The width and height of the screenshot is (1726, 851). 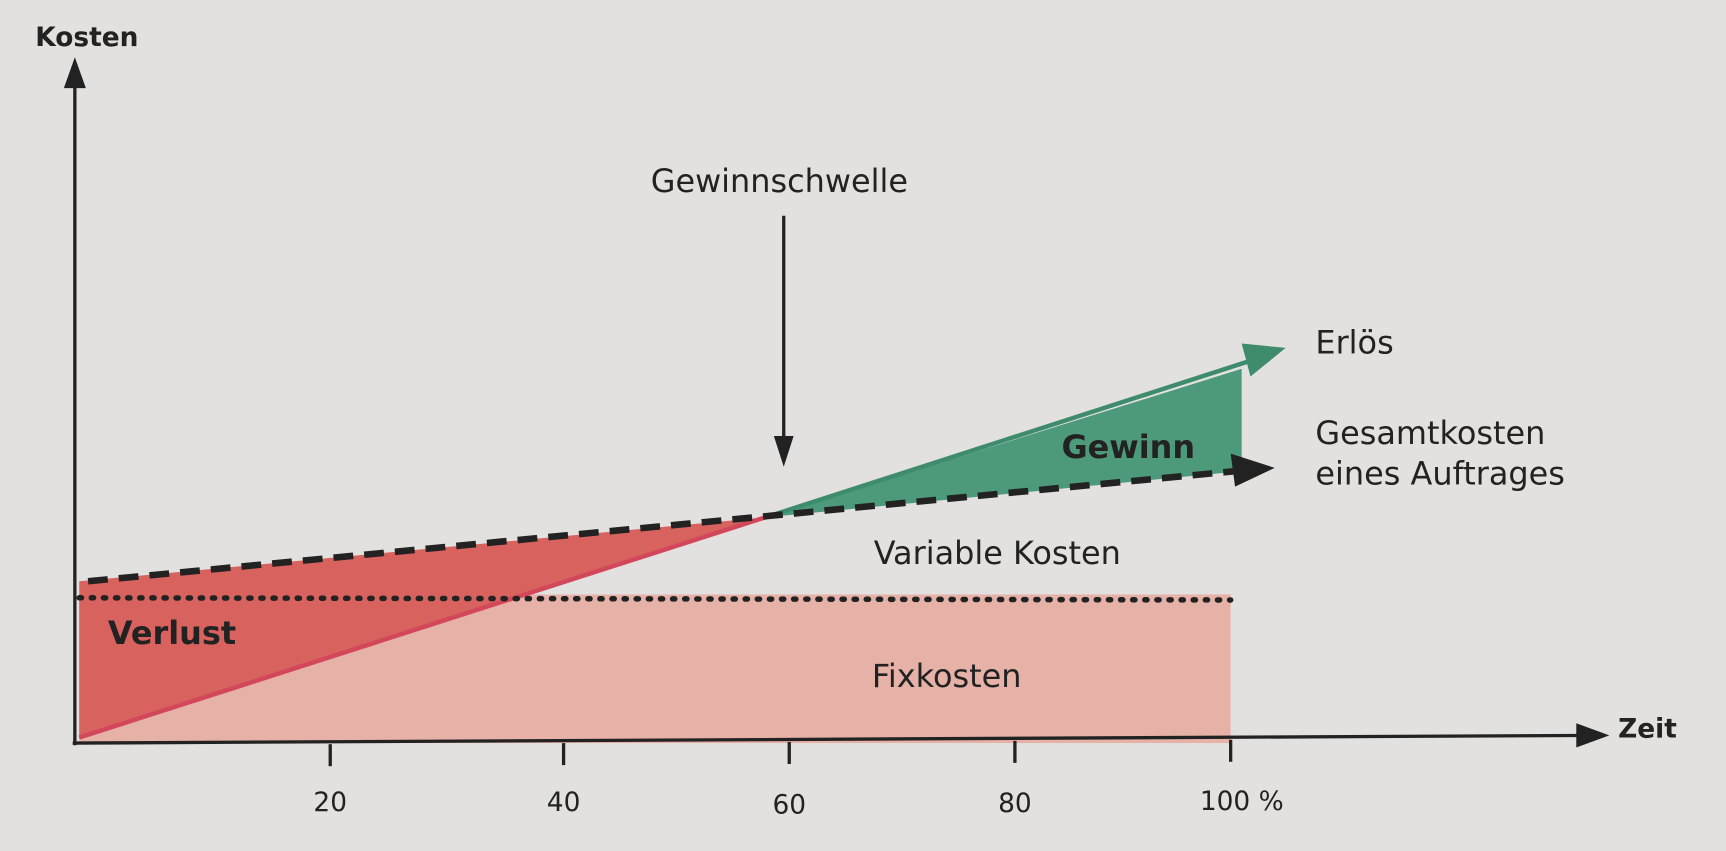 What do you see at coordinates (838, 737) in the screenshot?
I see `x-axis` at bounding box center [838, 737].